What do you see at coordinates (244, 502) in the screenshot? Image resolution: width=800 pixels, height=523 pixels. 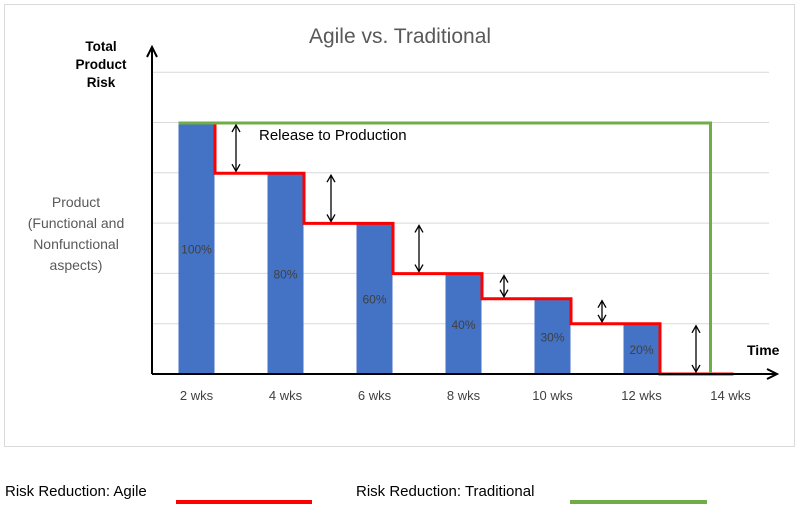 I see `legend-agile-swatch` at bounding box center [244, 502].